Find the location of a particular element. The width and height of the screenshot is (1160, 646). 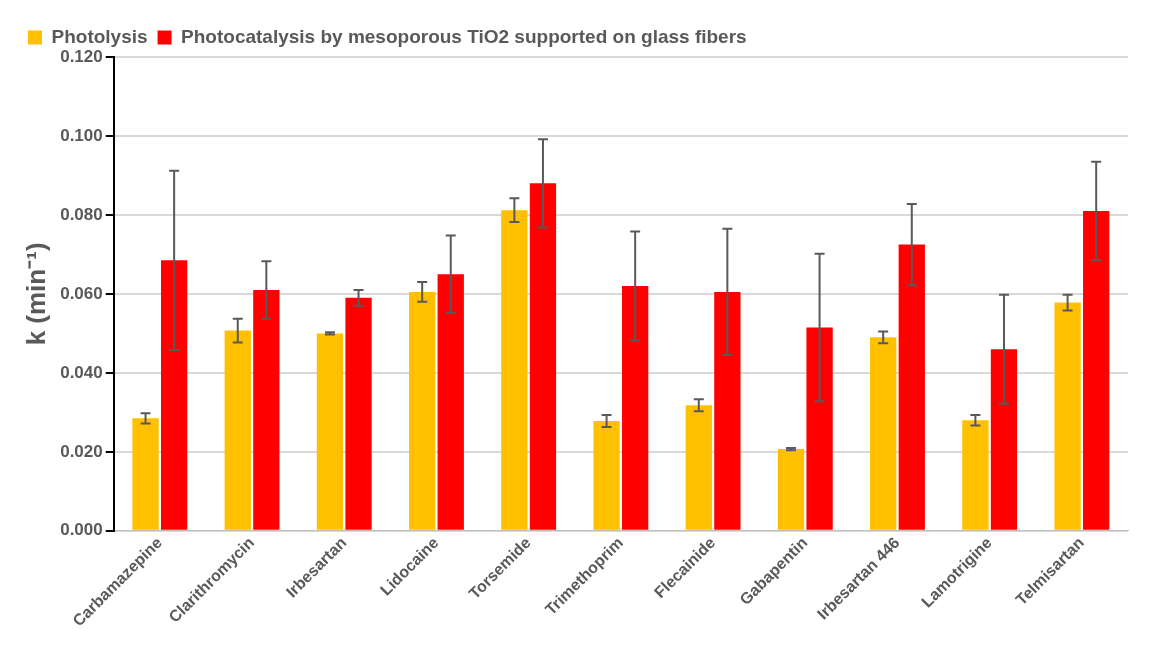

y-tick-label: 0.020 is located at coordinates (81, 451).